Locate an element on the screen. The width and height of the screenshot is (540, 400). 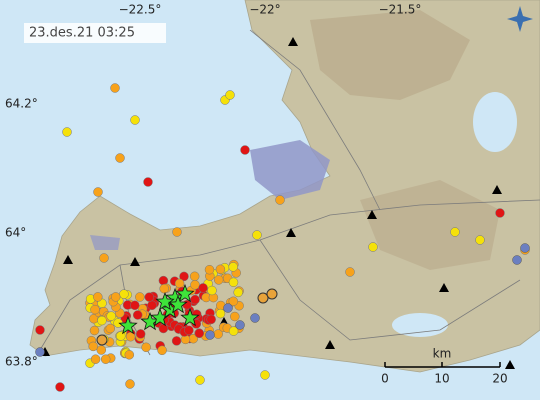
compass-icon is located at coordinates (520, 19).